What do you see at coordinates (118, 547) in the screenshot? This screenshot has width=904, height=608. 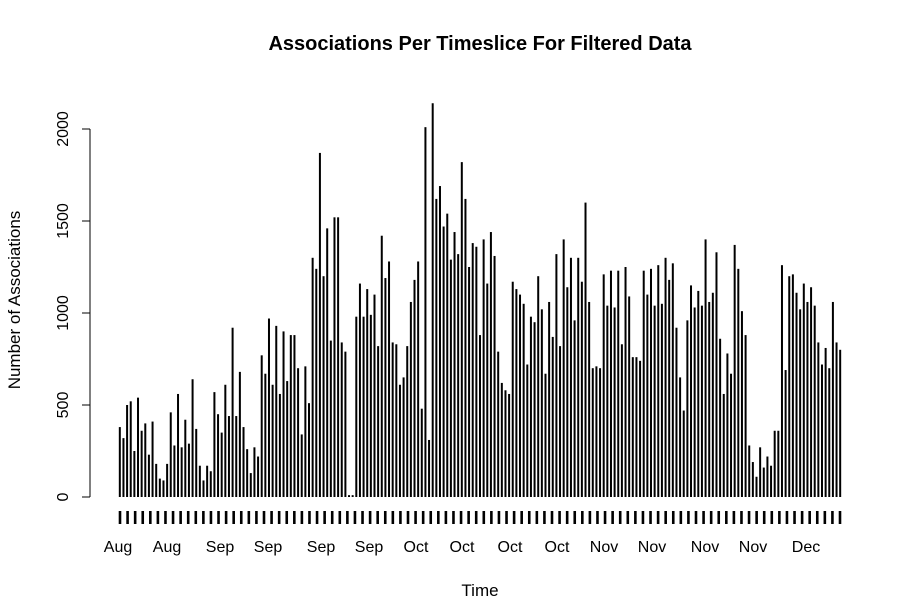 I see `x-tick-label: Aug` at bounding box center [118, 547].